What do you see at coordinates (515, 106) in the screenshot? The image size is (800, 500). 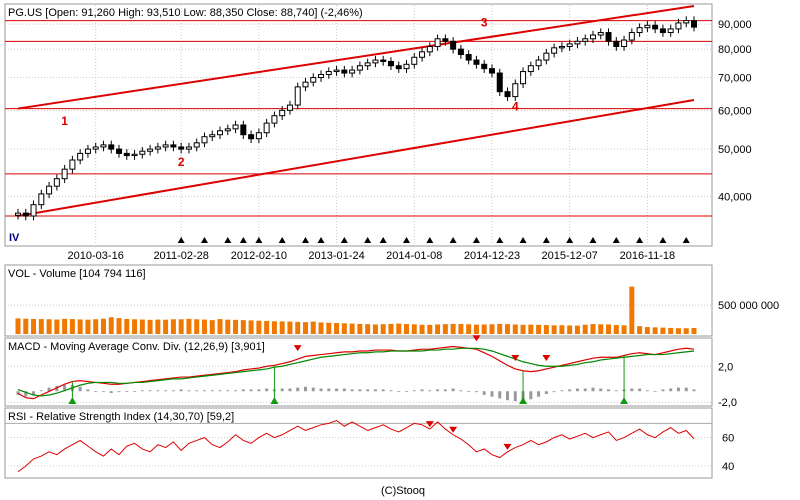 I see `wave-label-4: 4` at bounding box center [515, 106].